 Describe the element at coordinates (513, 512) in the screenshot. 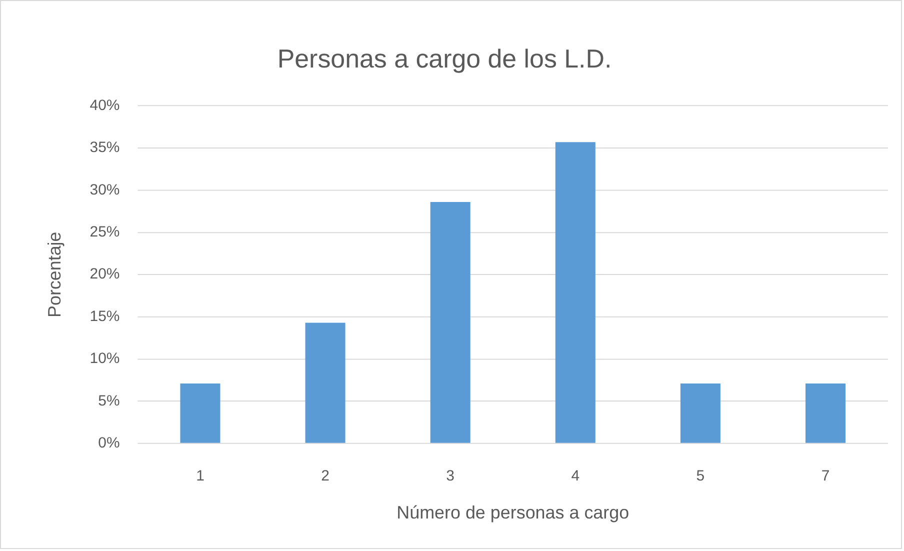

I see `x-axis-title: Número de personas a cargo` at that location.